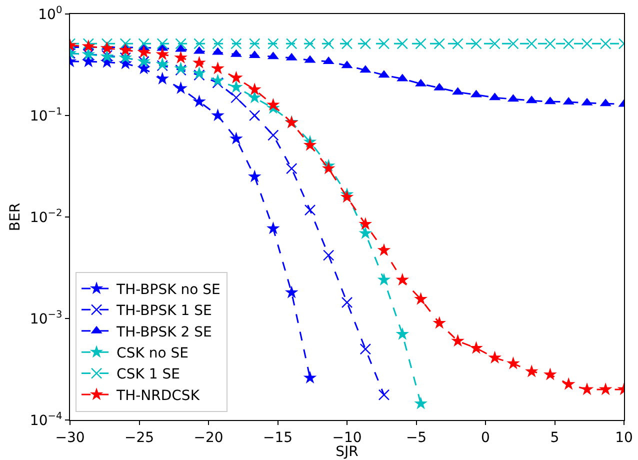  Describe the element at coordinates (152, 354) in the screenshot. I see `legend-label: CSK no SE` at that location.